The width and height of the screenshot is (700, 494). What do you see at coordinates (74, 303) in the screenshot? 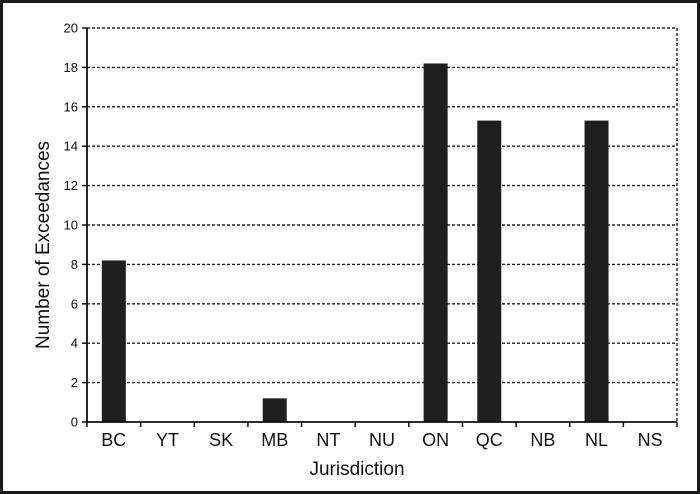
I see `y-tick-label: 6` at bounding box center [74, 303].